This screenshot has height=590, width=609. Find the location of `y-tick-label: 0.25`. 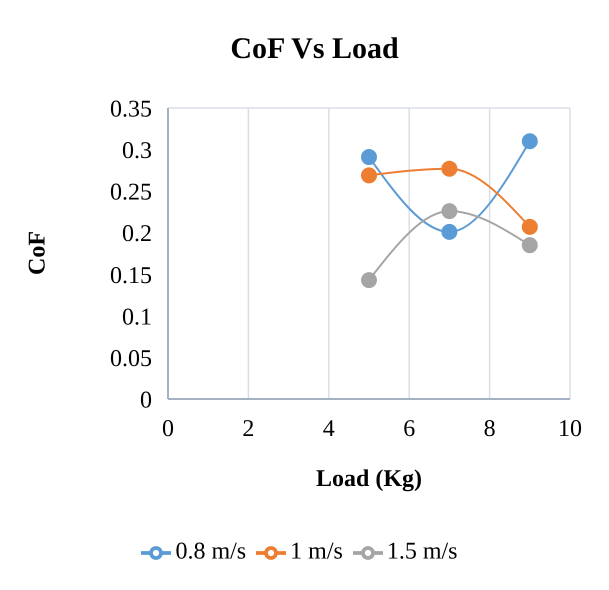

y-tick-label: 0.25 is located at coordinates (131, 193).